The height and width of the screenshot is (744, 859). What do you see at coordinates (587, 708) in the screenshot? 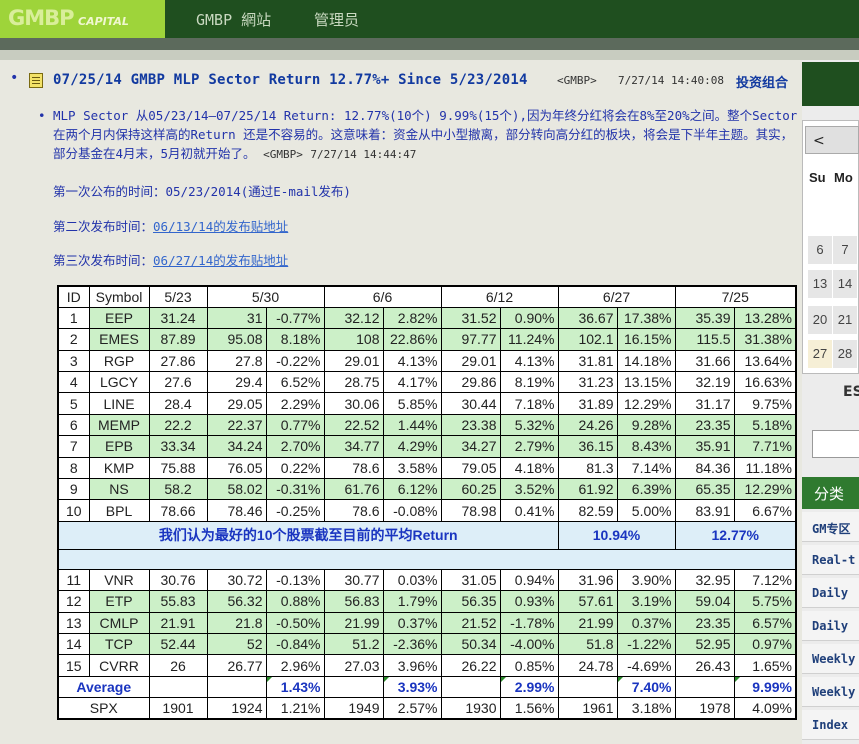
I see `spx-price: 1961` at bounding box center [587, 708].